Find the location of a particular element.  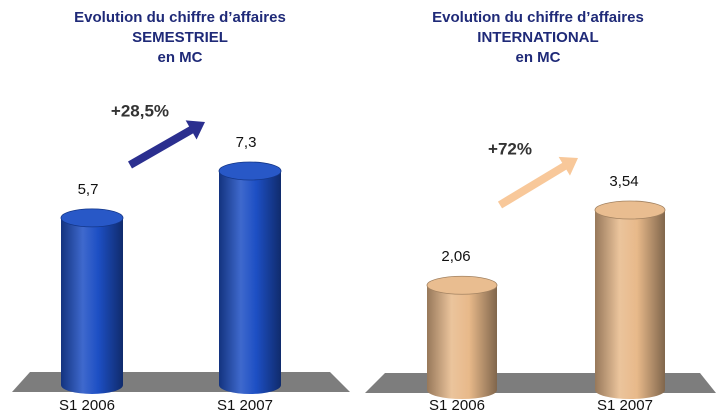

chart-title: INTERNATIONAL is located at coordinates (537, 37).